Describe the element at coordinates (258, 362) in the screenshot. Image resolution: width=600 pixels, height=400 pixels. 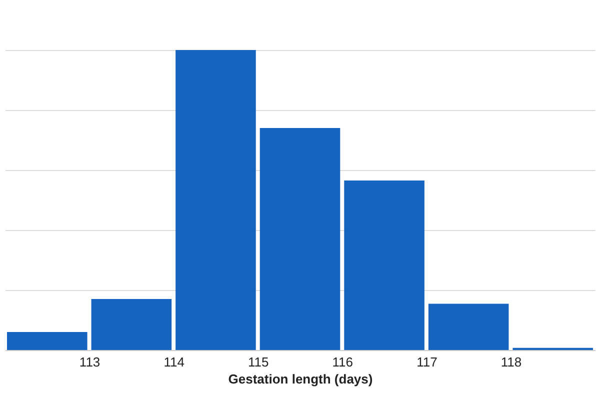
I see `x-tick-label: 115` at that location.